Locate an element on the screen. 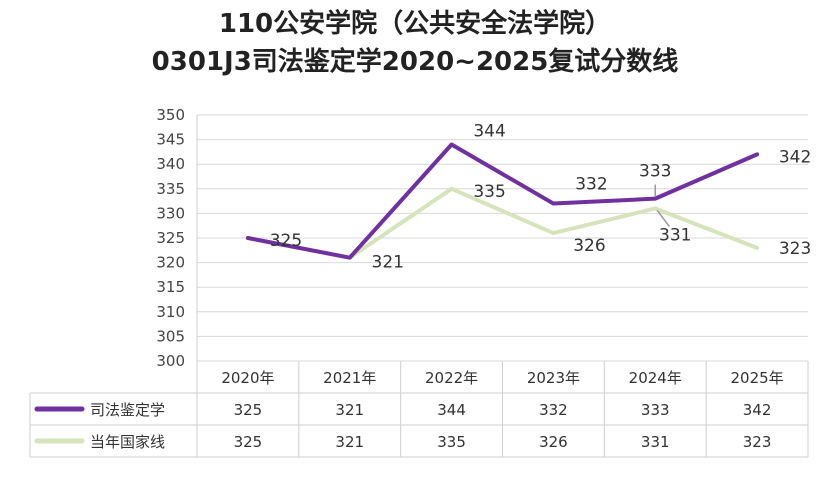  y-tick-label: 330 is located at coordinates (170, 213).